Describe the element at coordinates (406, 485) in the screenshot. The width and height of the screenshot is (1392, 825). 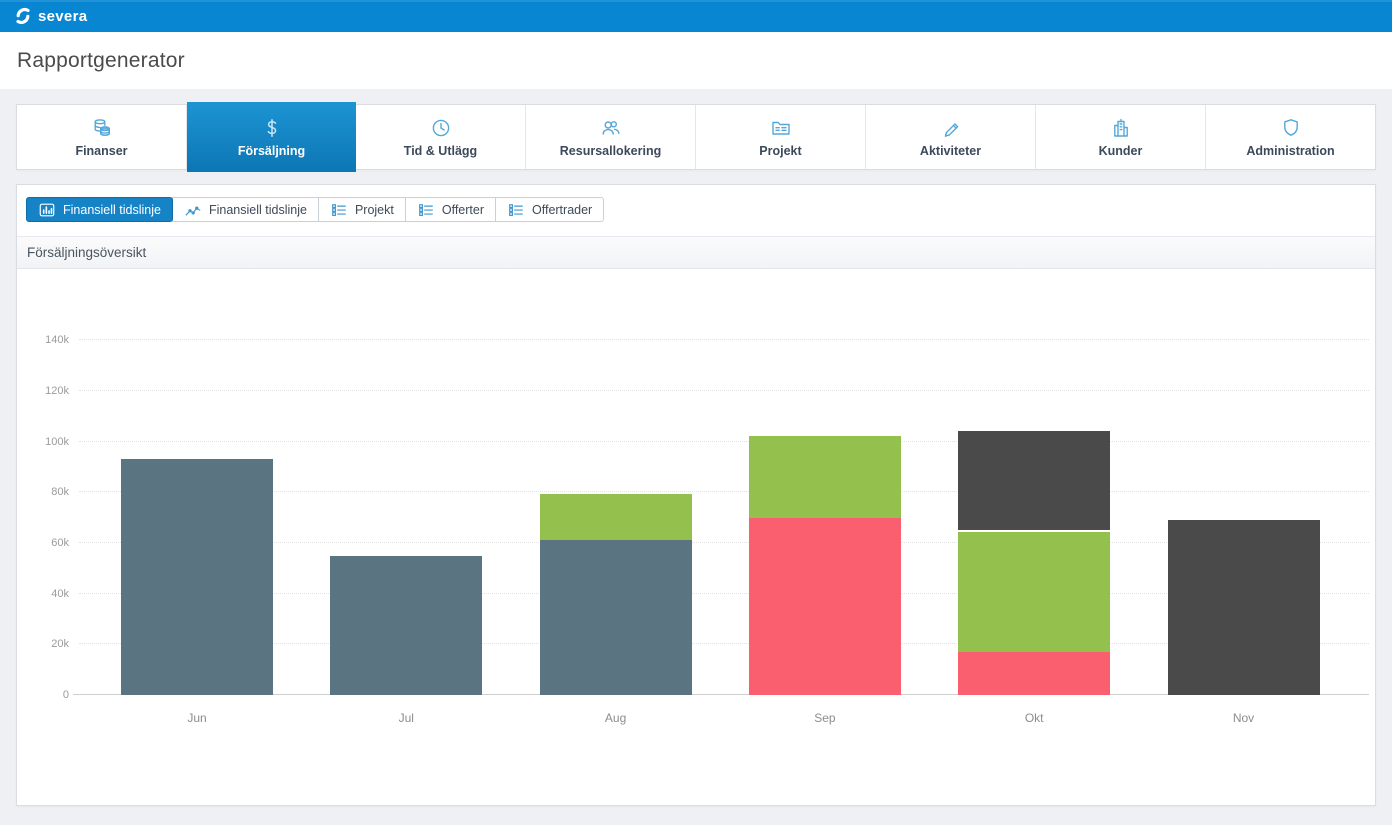
I see `bar-jul` at that location.